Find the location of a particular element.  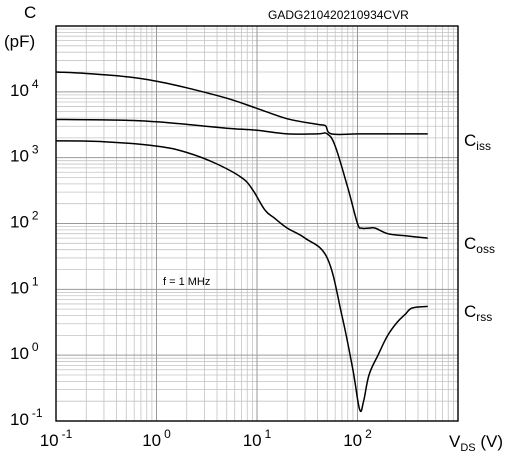

y-tick-label: 10 0 is located at coordinates (24, 351).